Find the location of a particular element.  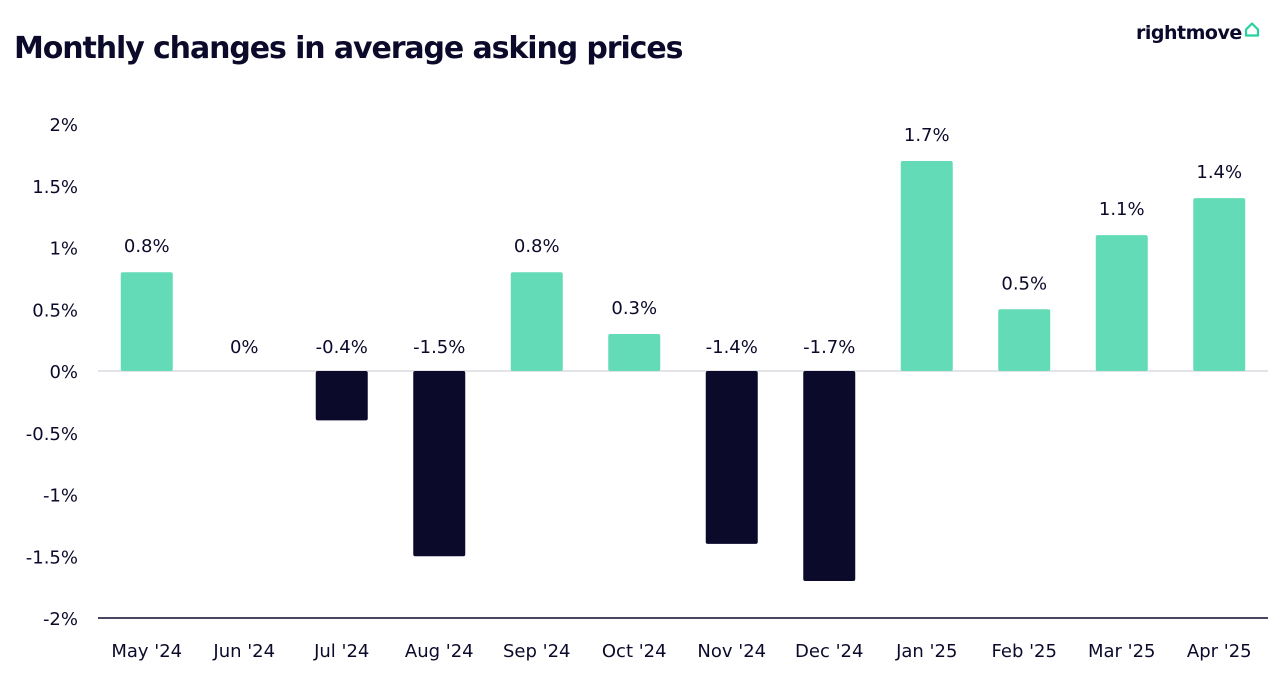

x-tick-label: Dec '24 is located at coordinates (829, 651).